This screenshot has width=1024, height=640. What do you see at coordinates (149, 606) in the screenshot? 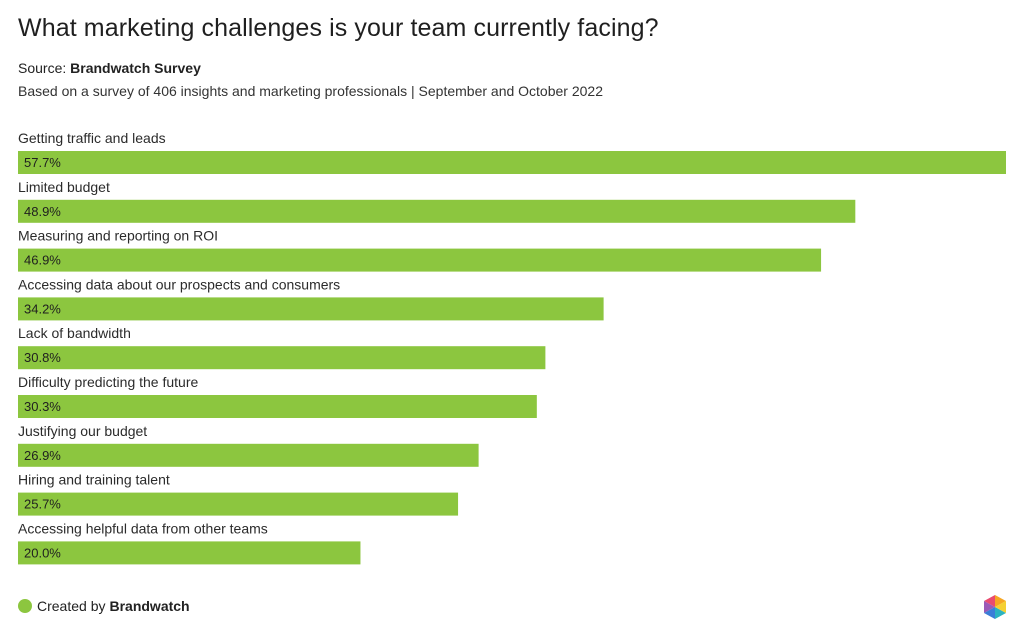
I see `created-by-name: Brandwatch` at bounding box center [149, 606].